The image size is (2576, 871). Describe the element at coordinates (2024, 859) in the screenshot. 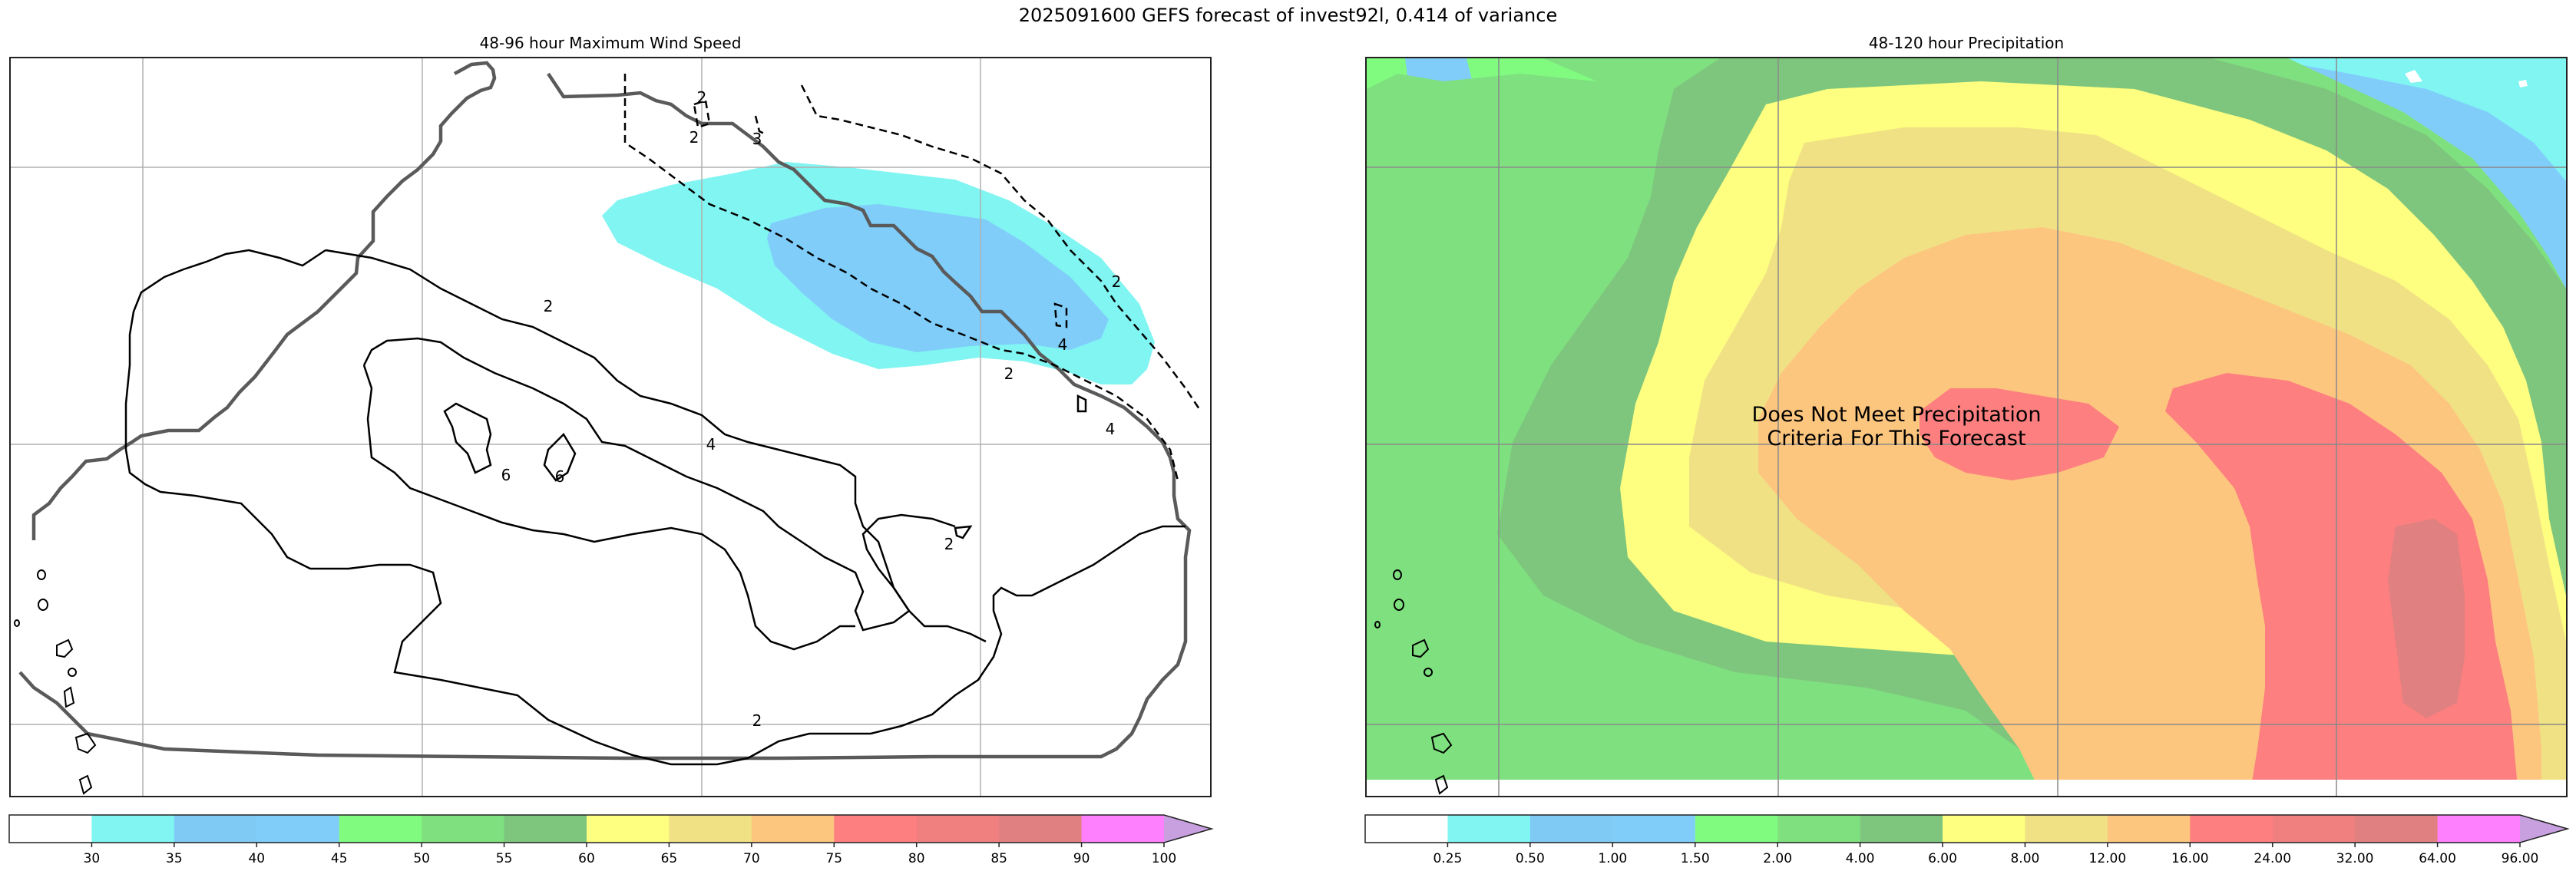

I see `colorbar-tick-label: 8.00` at that location.